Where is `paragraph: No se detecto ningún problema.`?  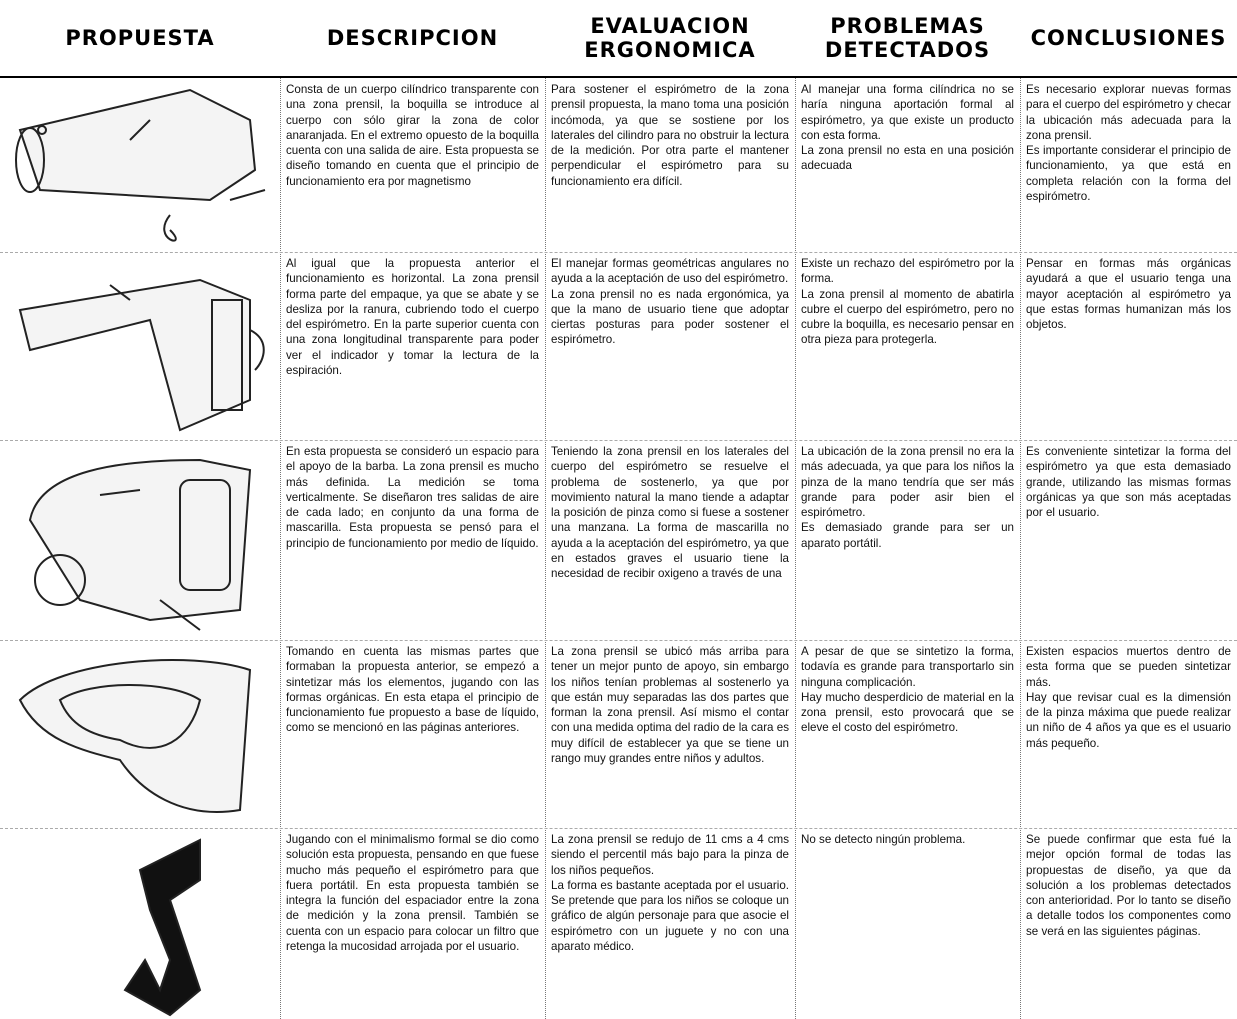 paragraph: No se detecto ningún problema. is located at coordinates (883, 839).